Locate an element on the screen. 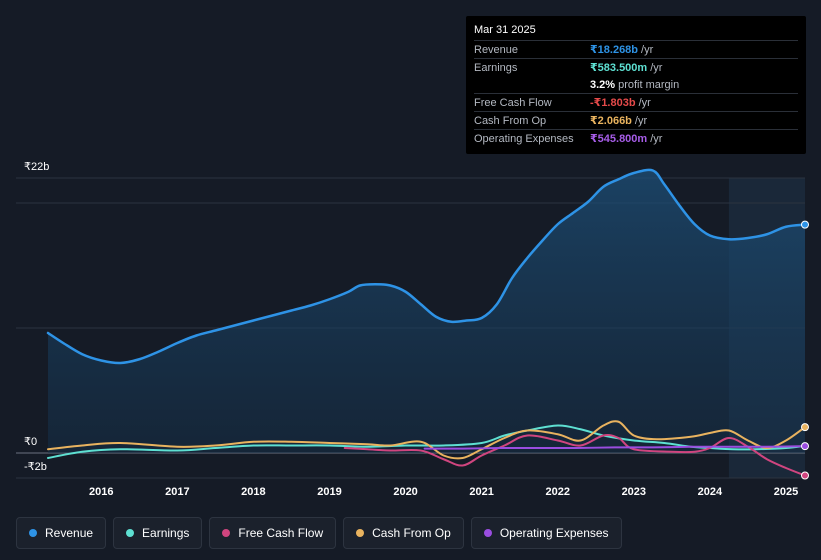 The image size is (821, 560). x-tick-label: 2021 is located at coordinates (481, 492).